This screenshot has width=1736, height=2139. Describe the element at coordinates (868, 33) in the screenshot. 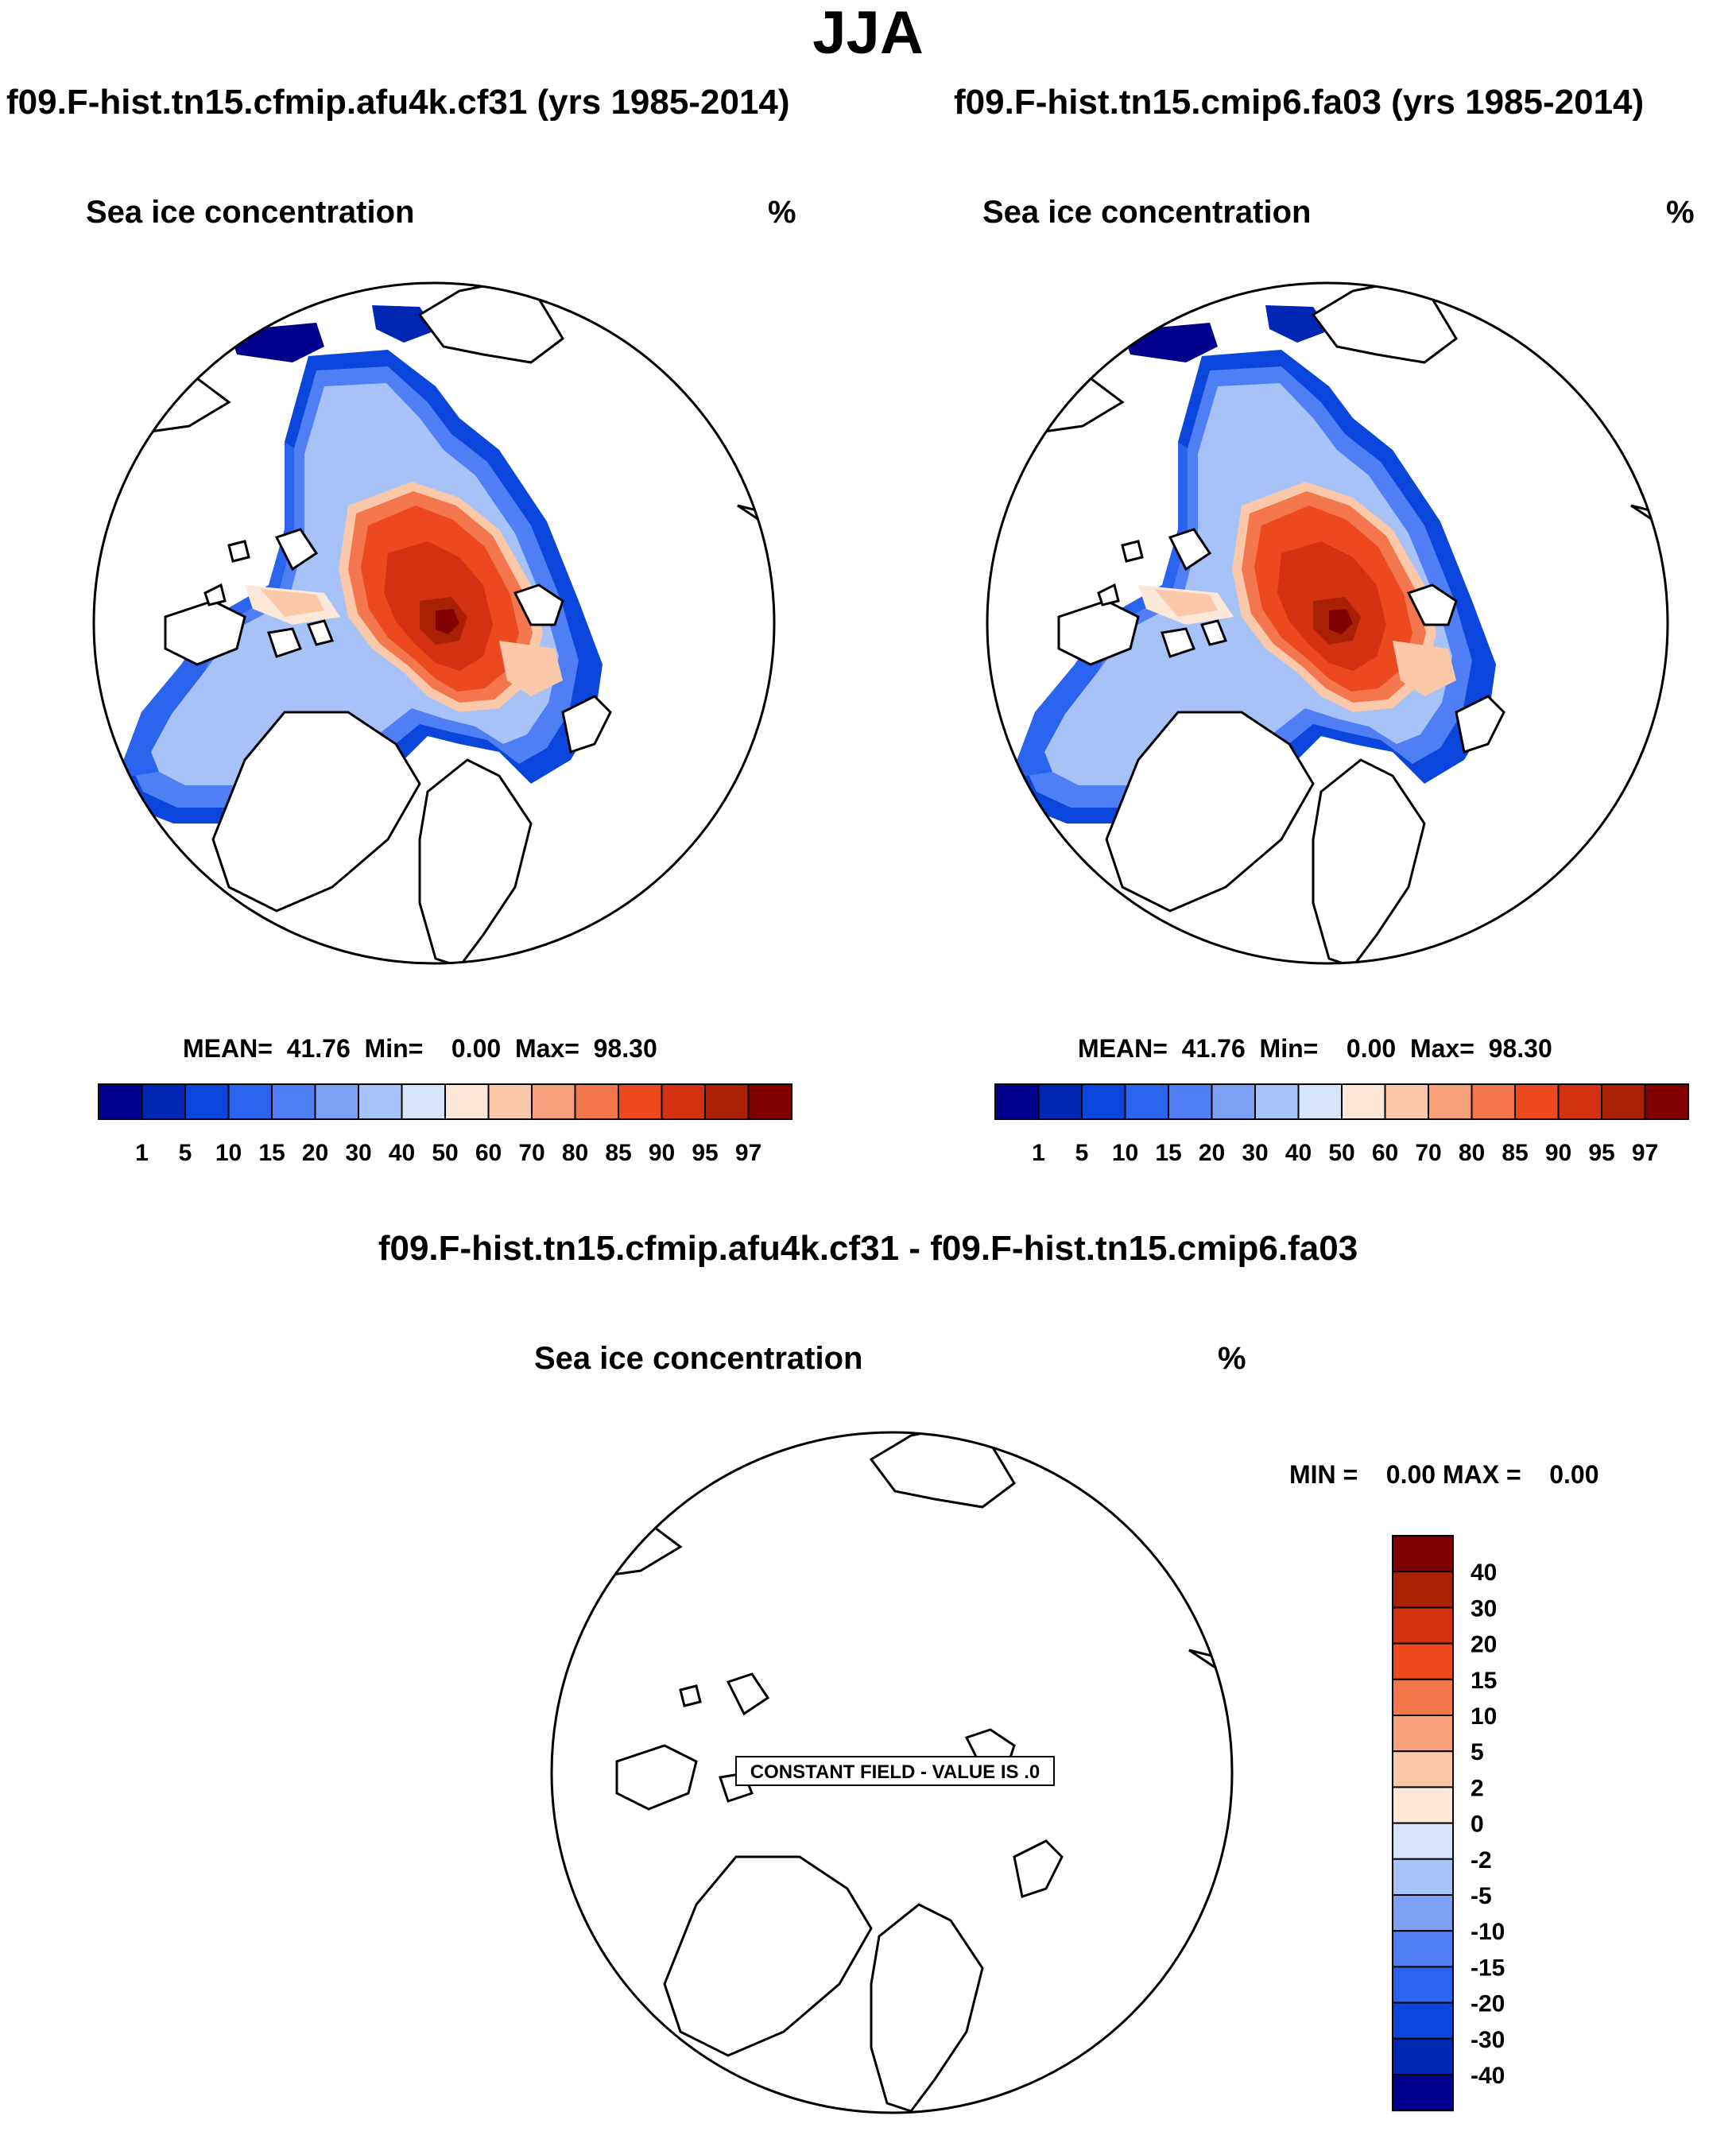

I see `page-title: JJA` at that location.